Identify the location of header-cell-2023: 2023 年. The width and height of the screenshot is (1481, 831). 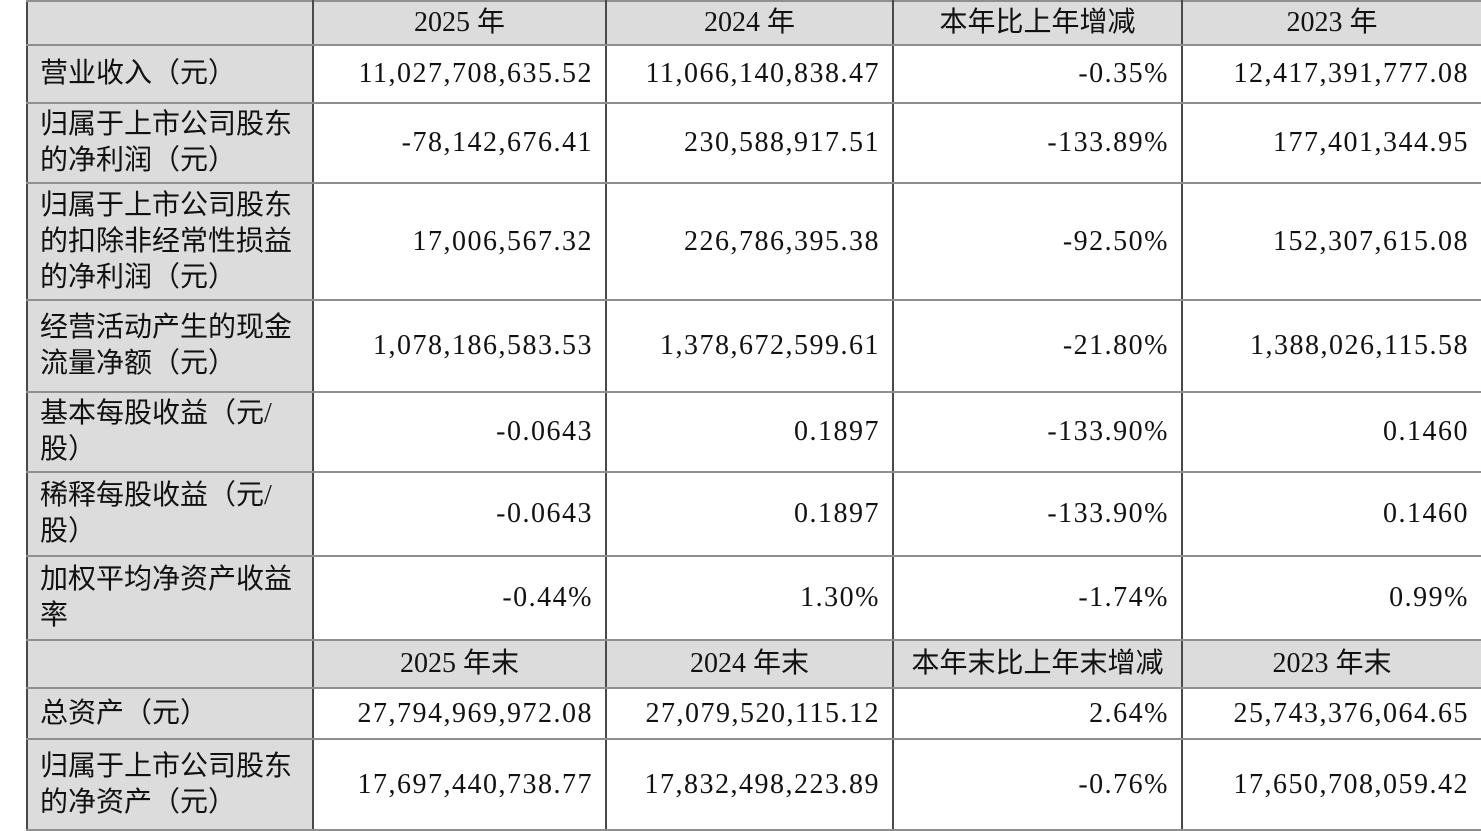
(1331, 23).